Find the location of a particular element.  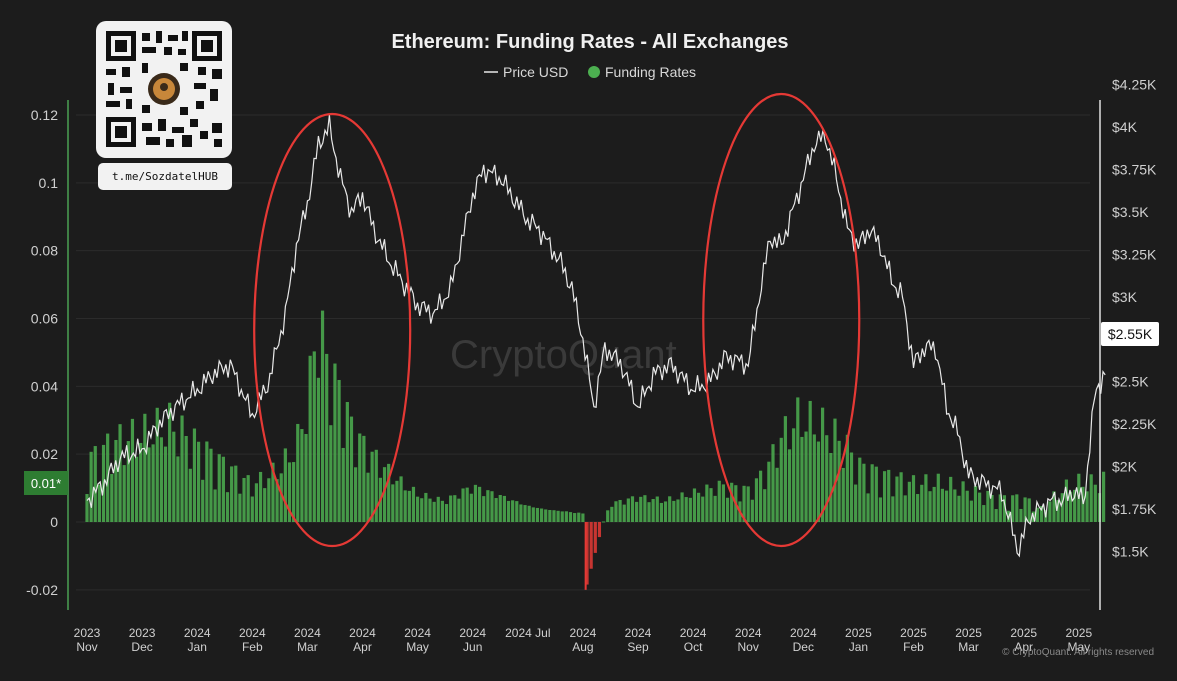

footer-copyright: © CryptoQuant. All rights reserved is located at coordinates (1078, 652).